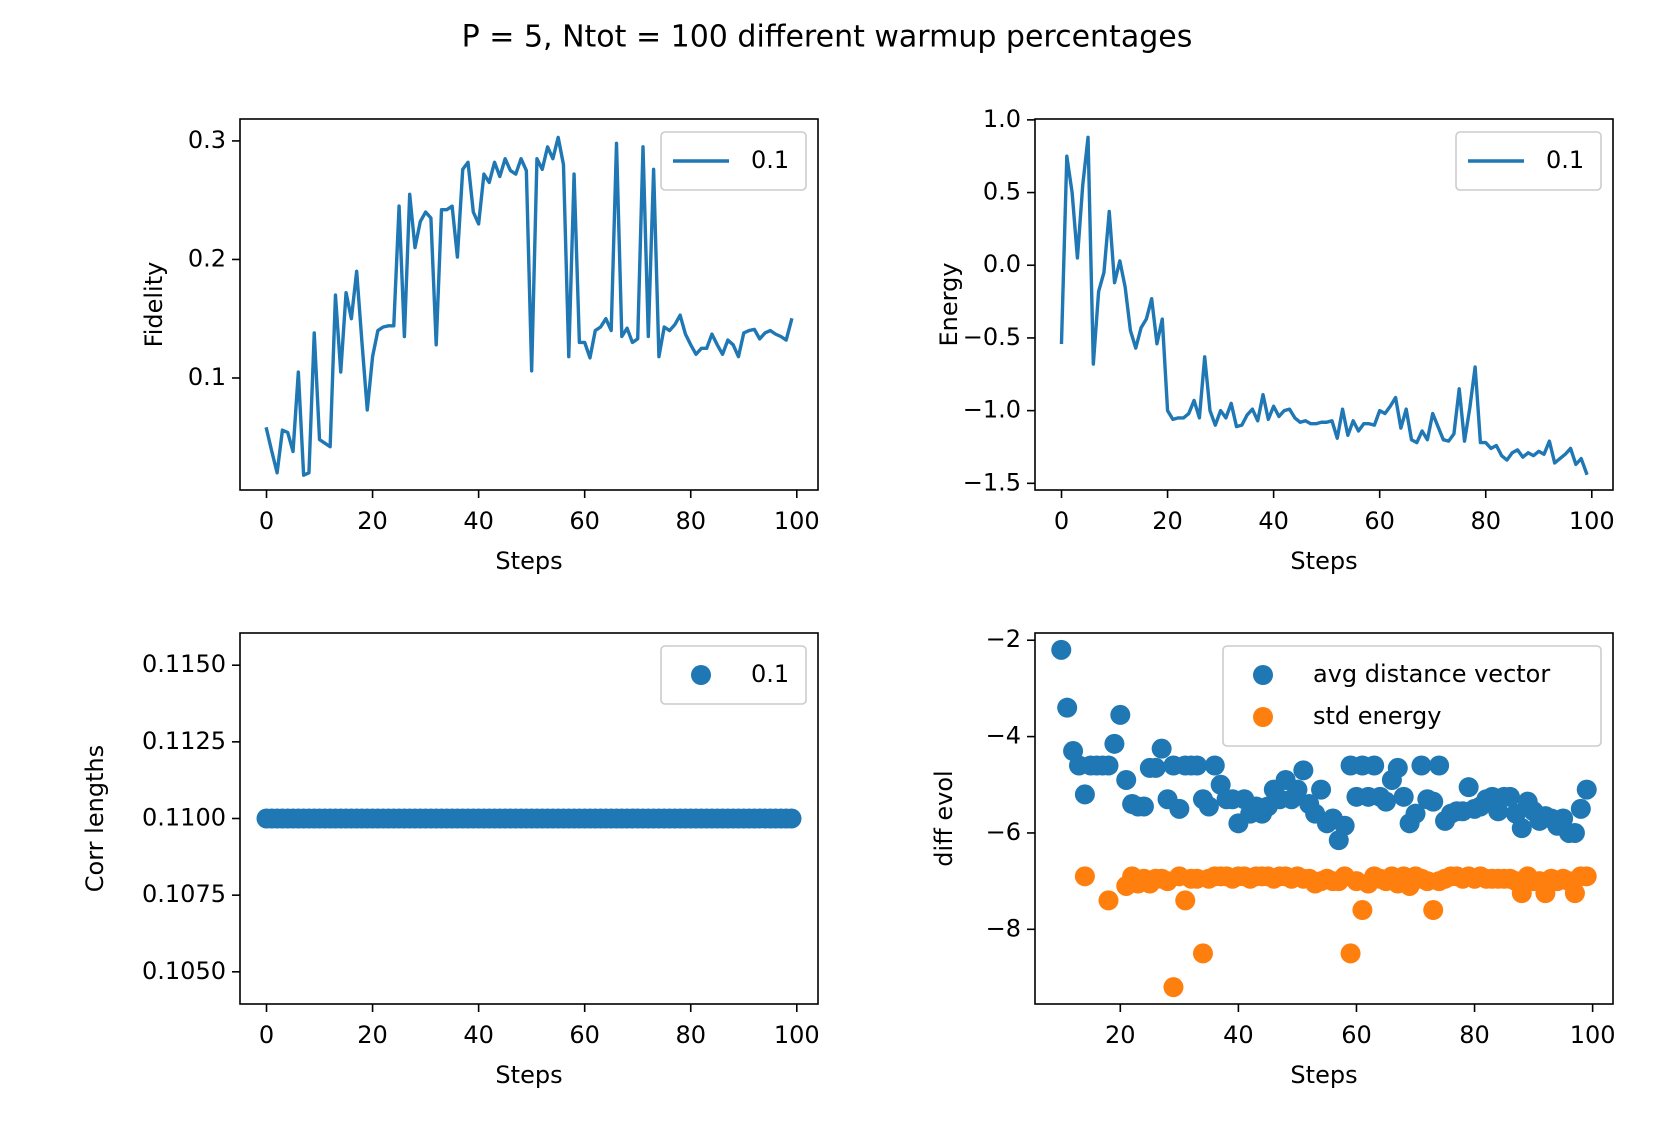  I want to click on corr-ytick-label: 0.1100, so click(184, 818).